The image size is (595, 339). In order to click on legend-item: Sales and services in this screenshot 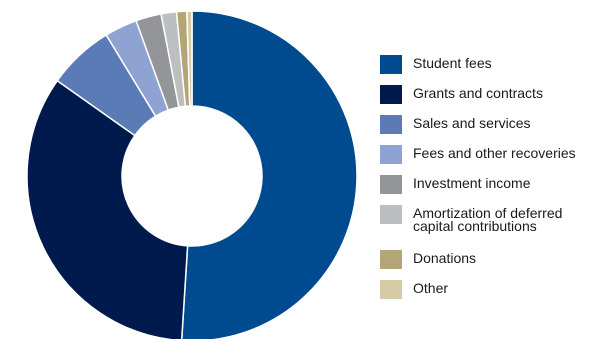, I will do `click(487, 124)`.